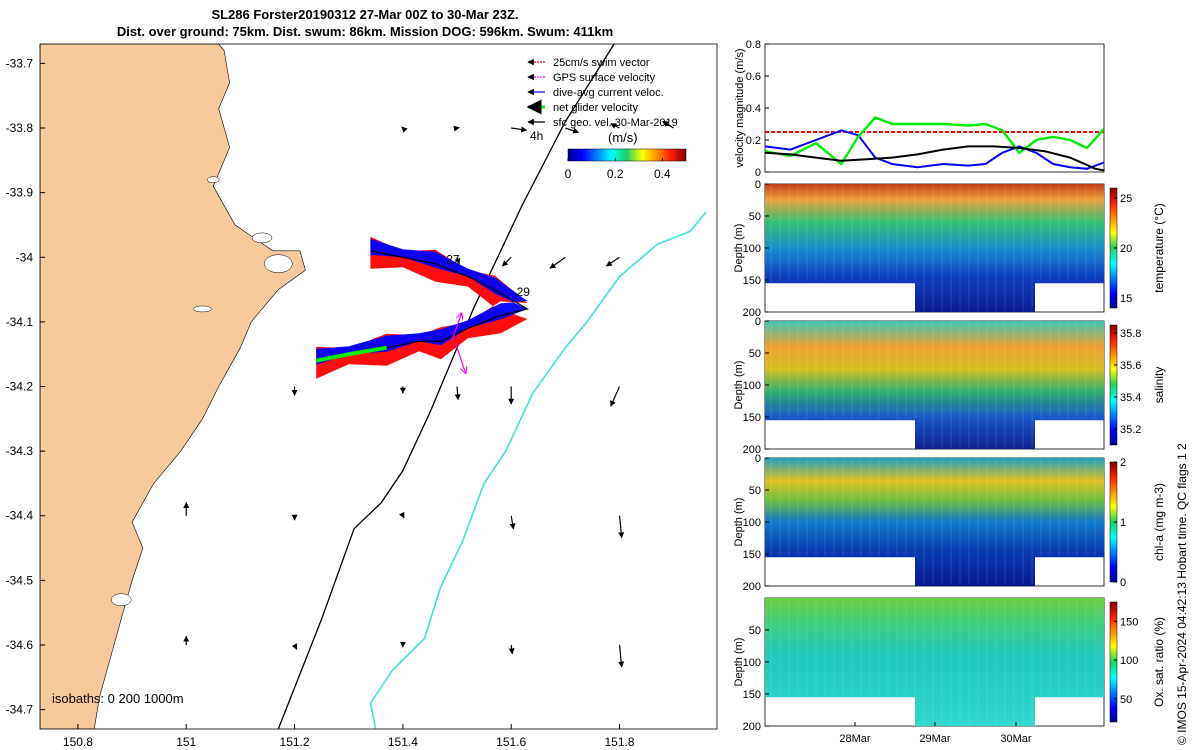 This screenshot has width=1200, height=750. I want to click on colorbar-tick-label: 0, so click(568, 174).